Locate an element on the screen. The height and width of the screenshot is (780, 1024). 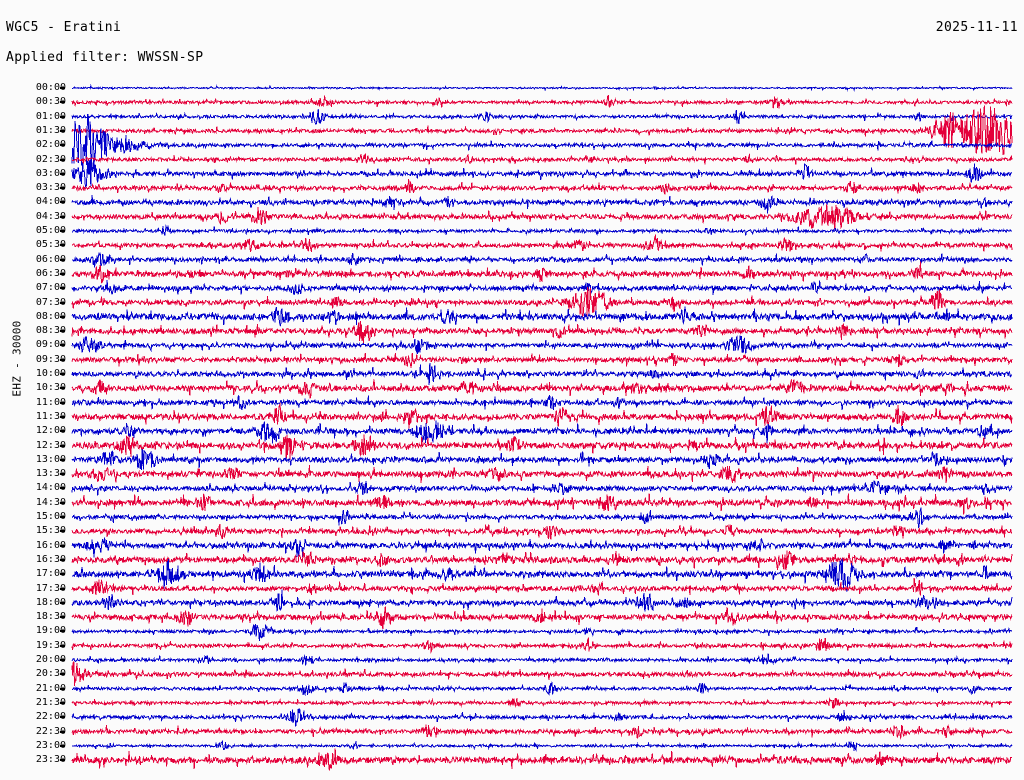
time-tick-label: 17:30 is located at coordinates (50, 588).